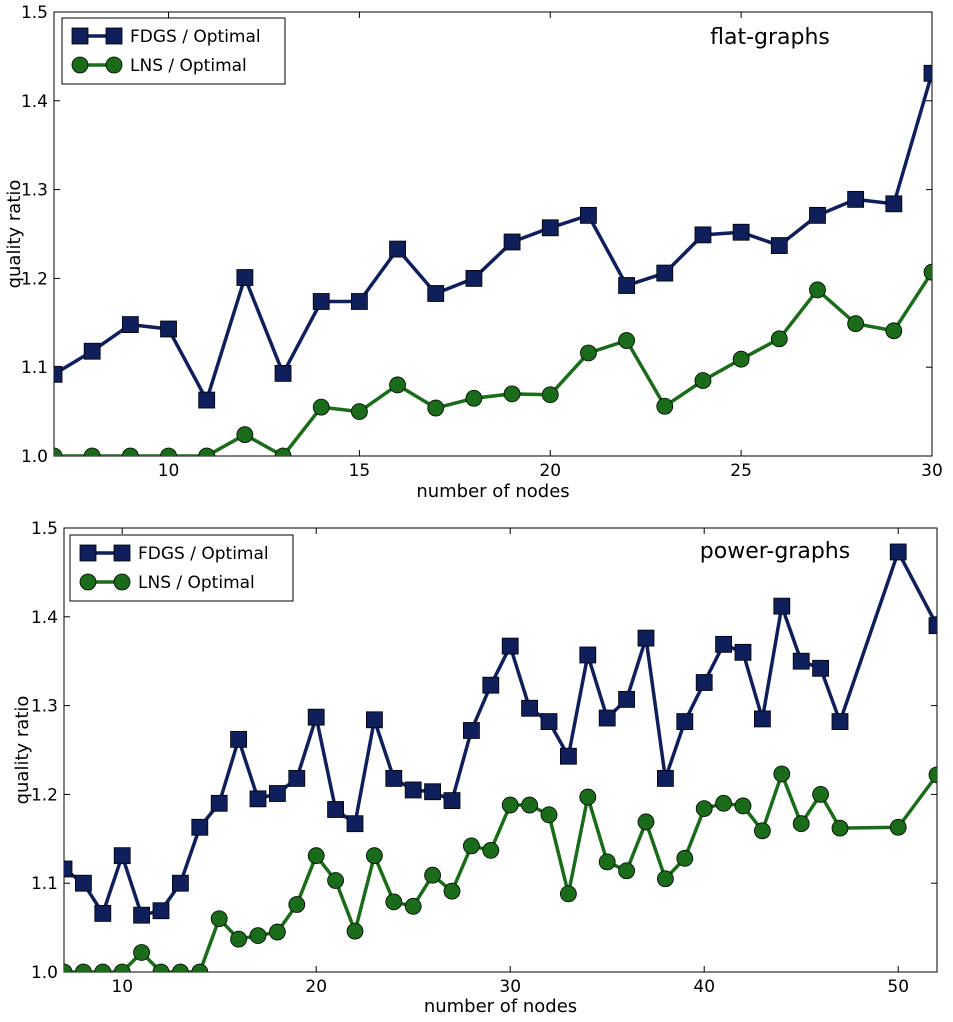 The image size is (953, 1022). I want to click on y-tick-label: 1.0, so click(34, 457).